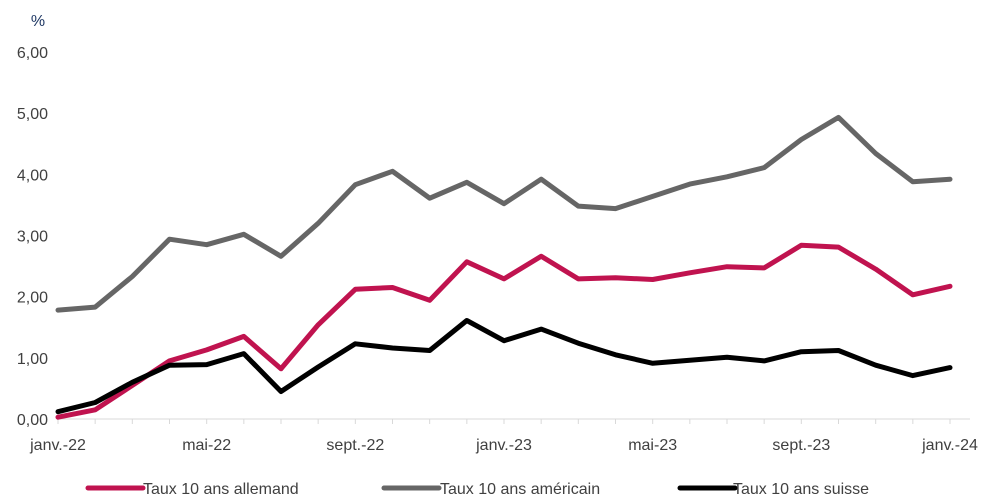 Image resolution: width=990 pixels, height=500 pixels. Describe the element at coordinates (57, 445) in the screenshot. I see `x-tick-label: janv.-22` at that location.